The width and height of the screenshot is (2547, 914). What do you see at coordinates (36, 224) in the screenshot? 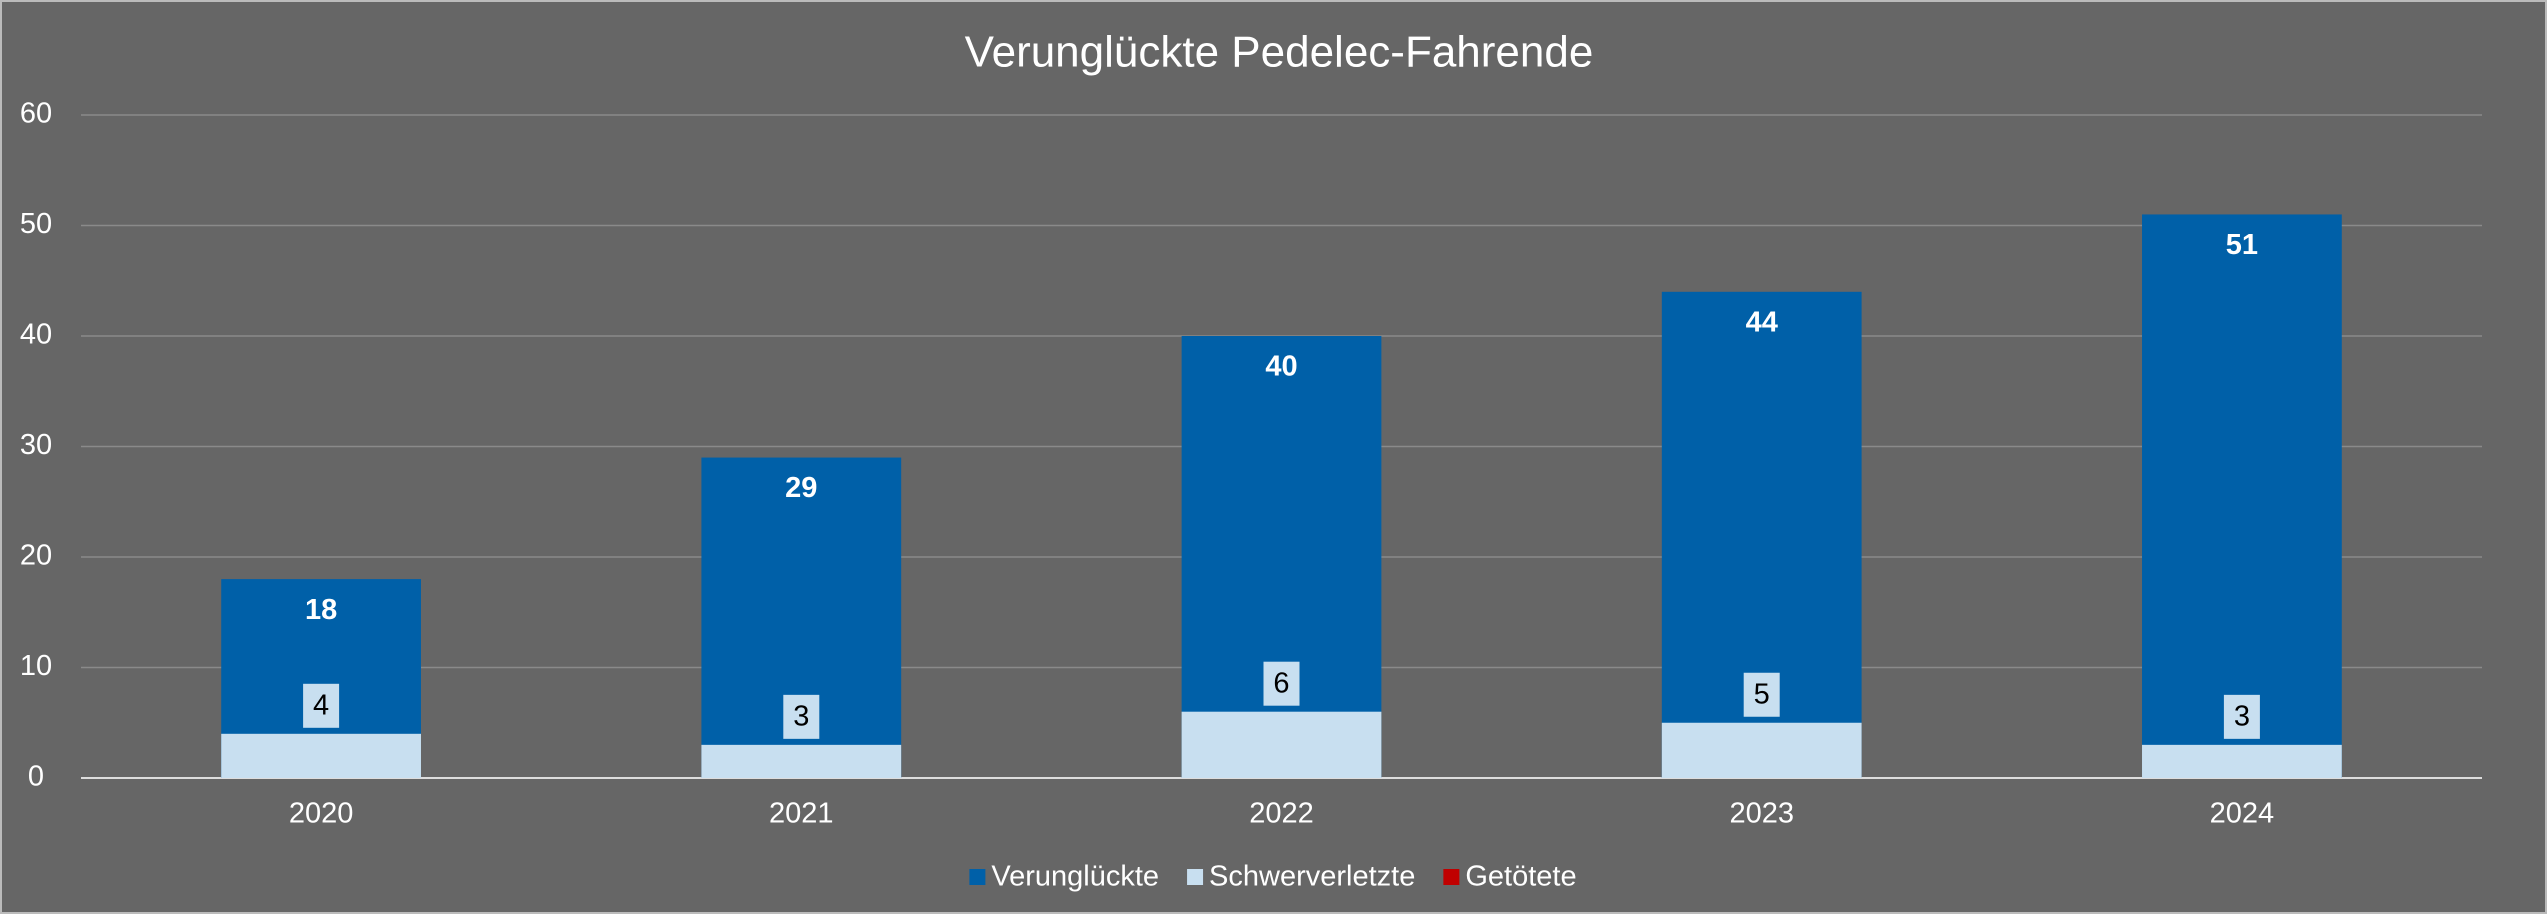
I see `y-tick-label: 50` at bounding box center [36, 224].